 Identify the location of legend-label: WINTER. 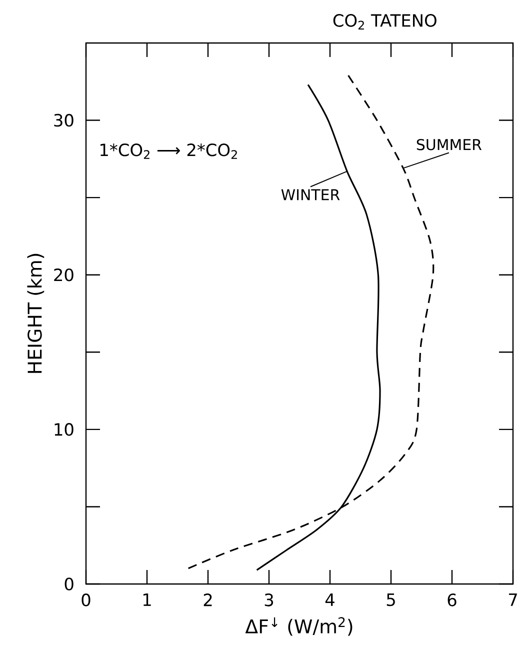
(310, 194).